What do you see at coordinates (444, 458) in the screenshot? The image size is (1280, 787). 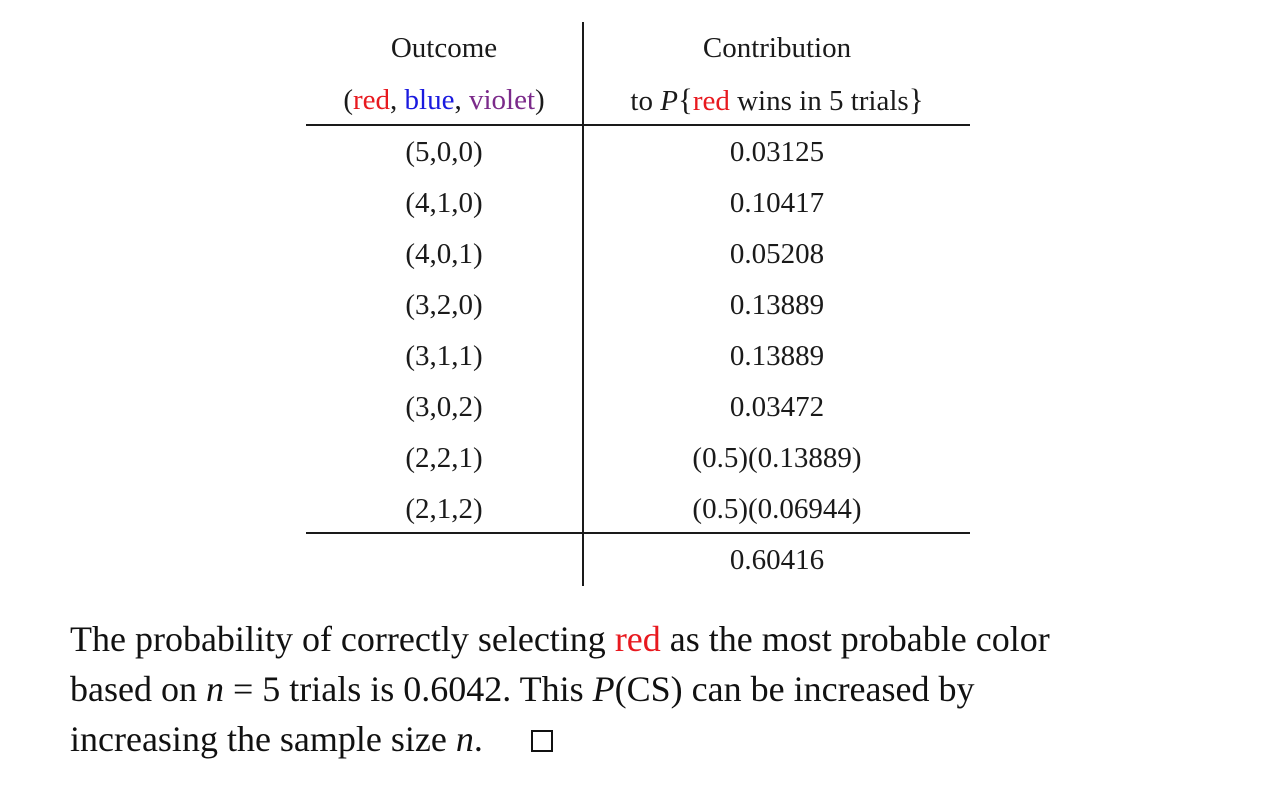 I see `row-outcome: (2,2,1)` at bounding box center [444, 458].